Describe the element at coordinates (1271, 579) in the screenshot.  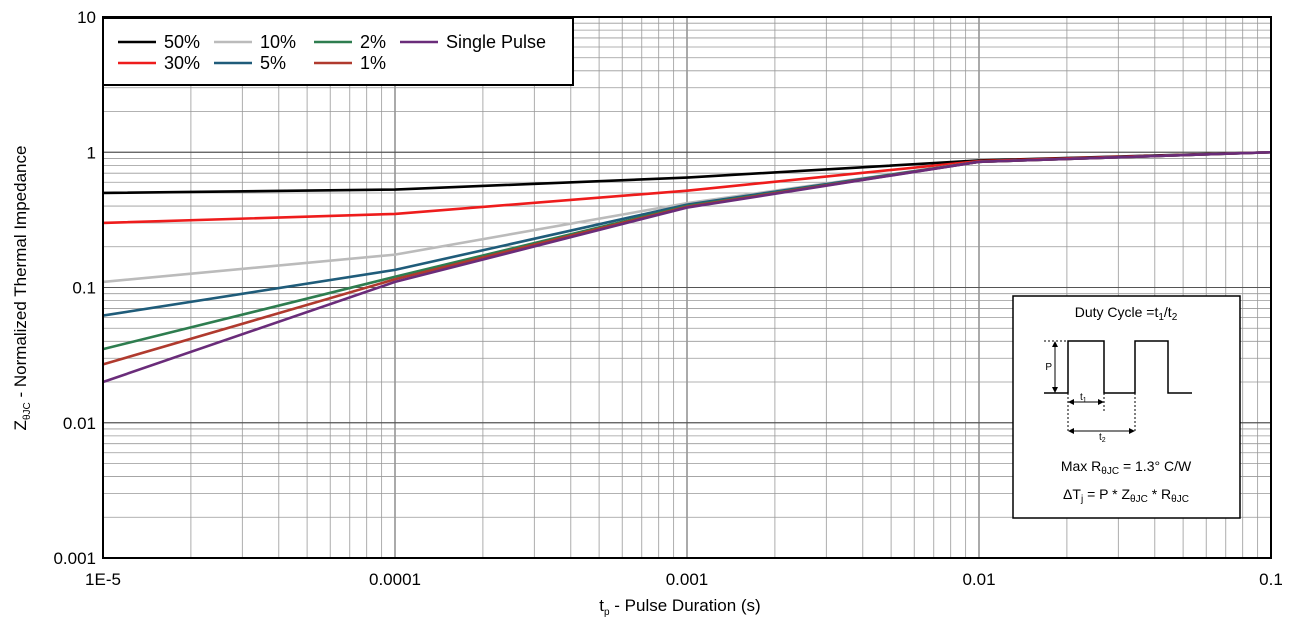
I see `x-tick-label: 0.1` at that location.